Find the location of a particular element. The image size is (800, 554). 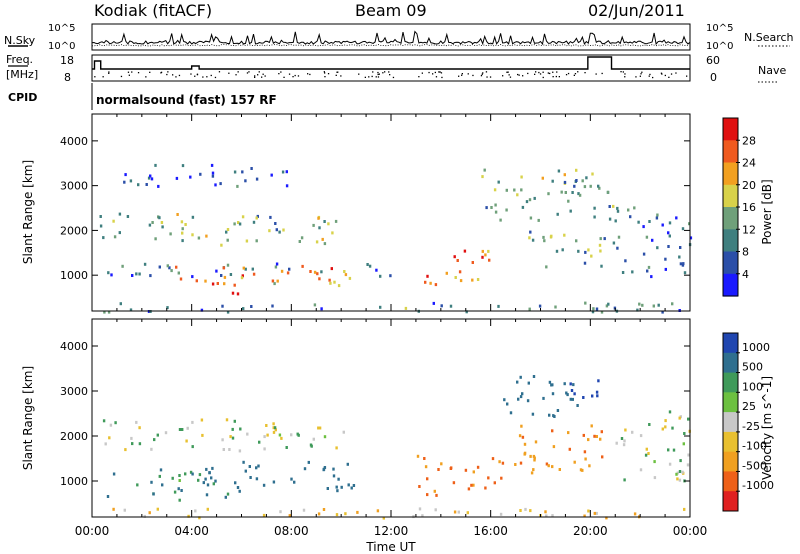

time-tick-label: 16:00 is located at coordinates (490, 531).